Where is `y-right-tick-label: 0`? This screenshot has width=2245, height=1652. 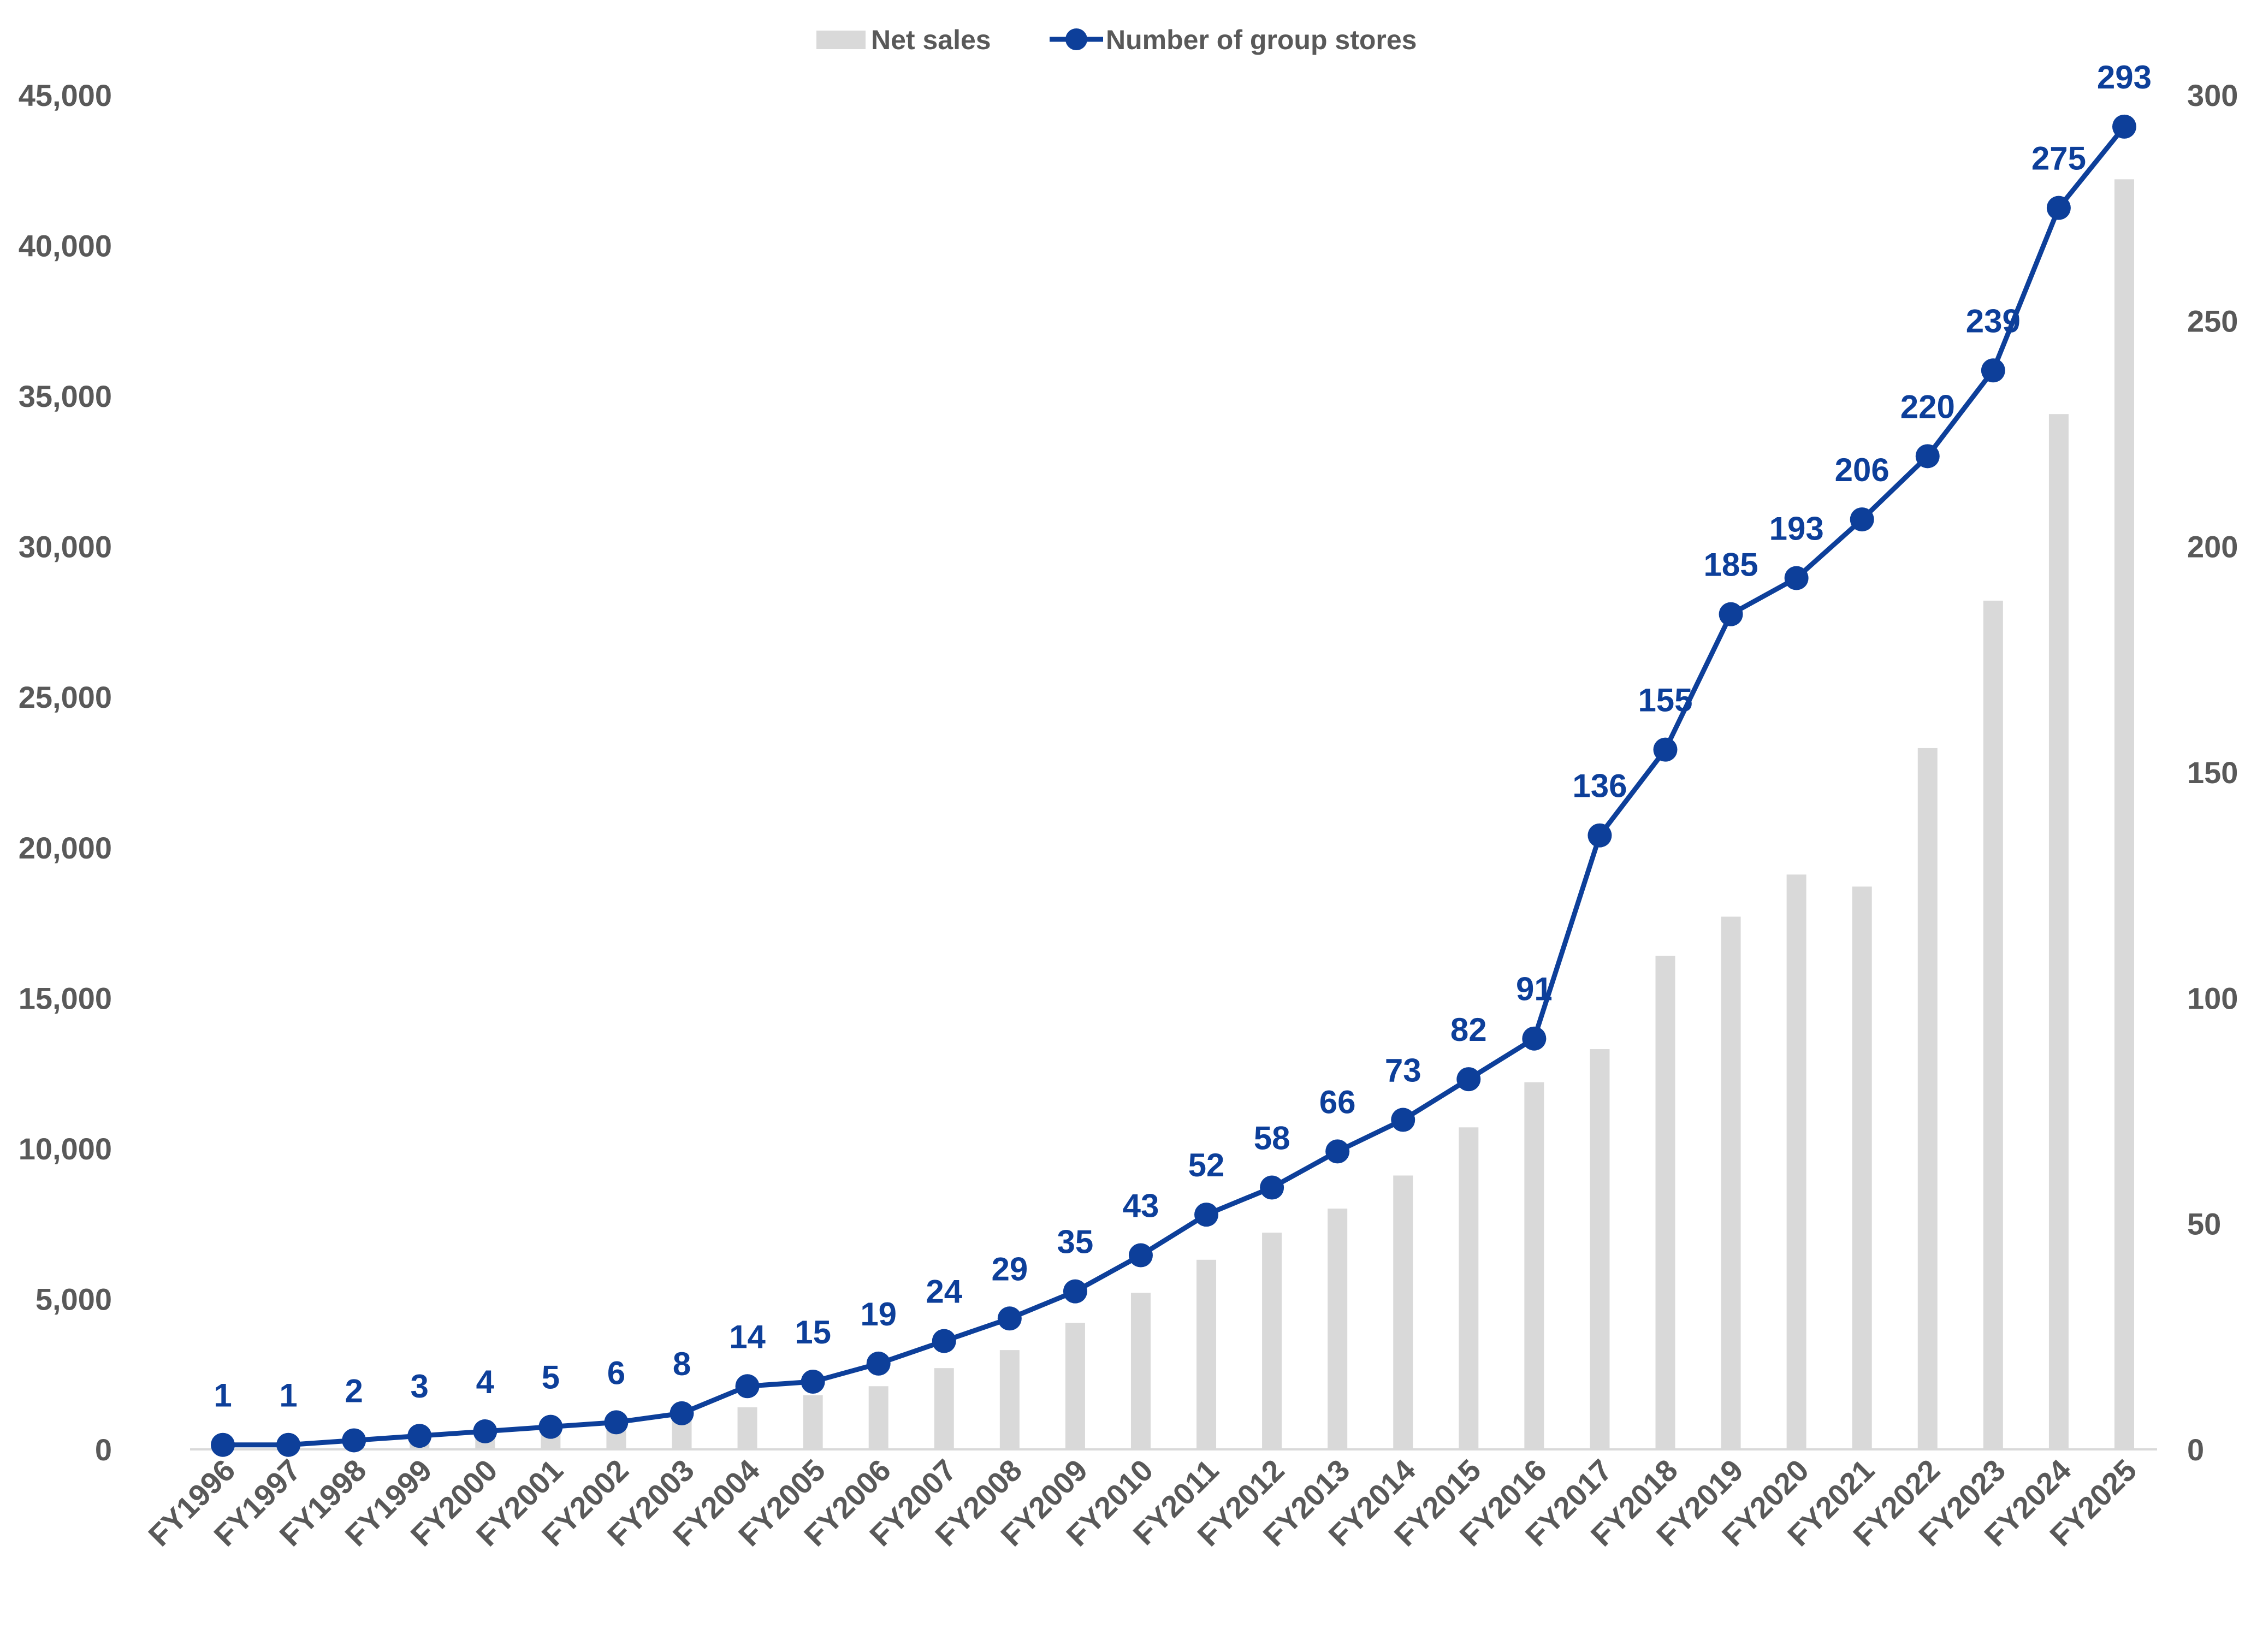 y-right-tick-label: 0 is located at coordinates (2195, 1449).